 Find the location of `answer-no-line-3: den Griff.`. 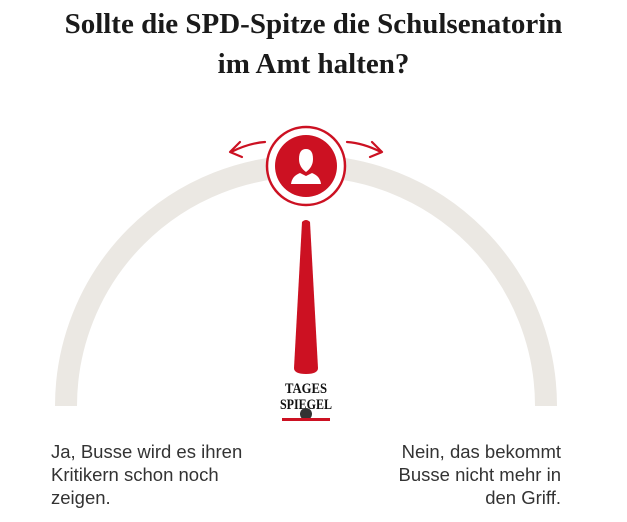

answer-no-line-3: den Griff. is located at coordinates (523, 497).